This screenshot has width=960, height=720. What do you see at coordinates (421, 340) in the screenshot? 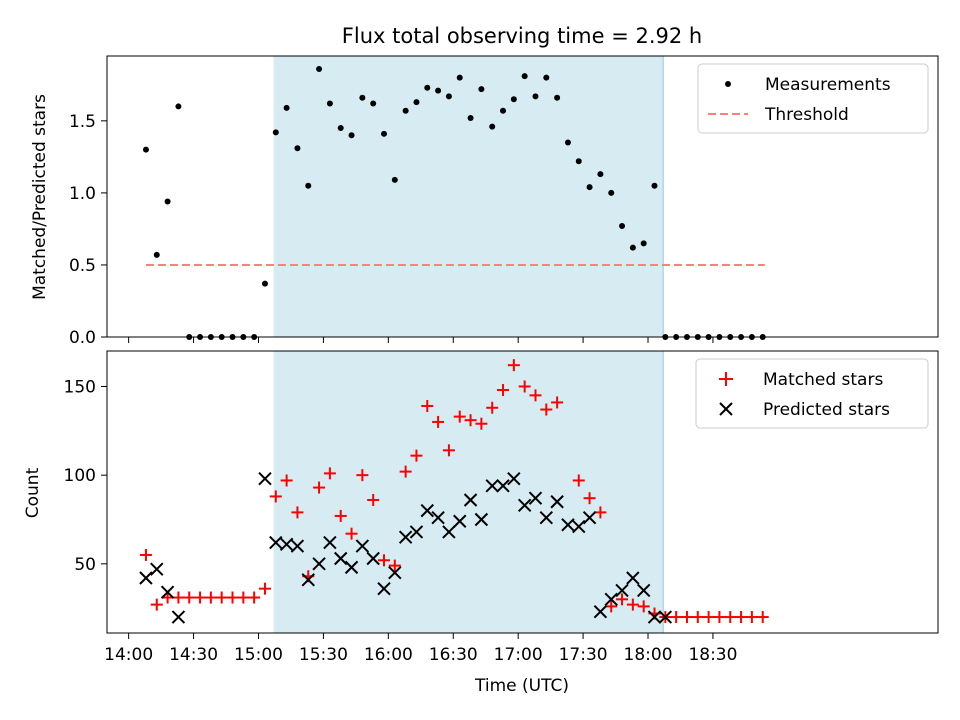
I see `ratio-x-ticks` at bounding box center [421, 340].